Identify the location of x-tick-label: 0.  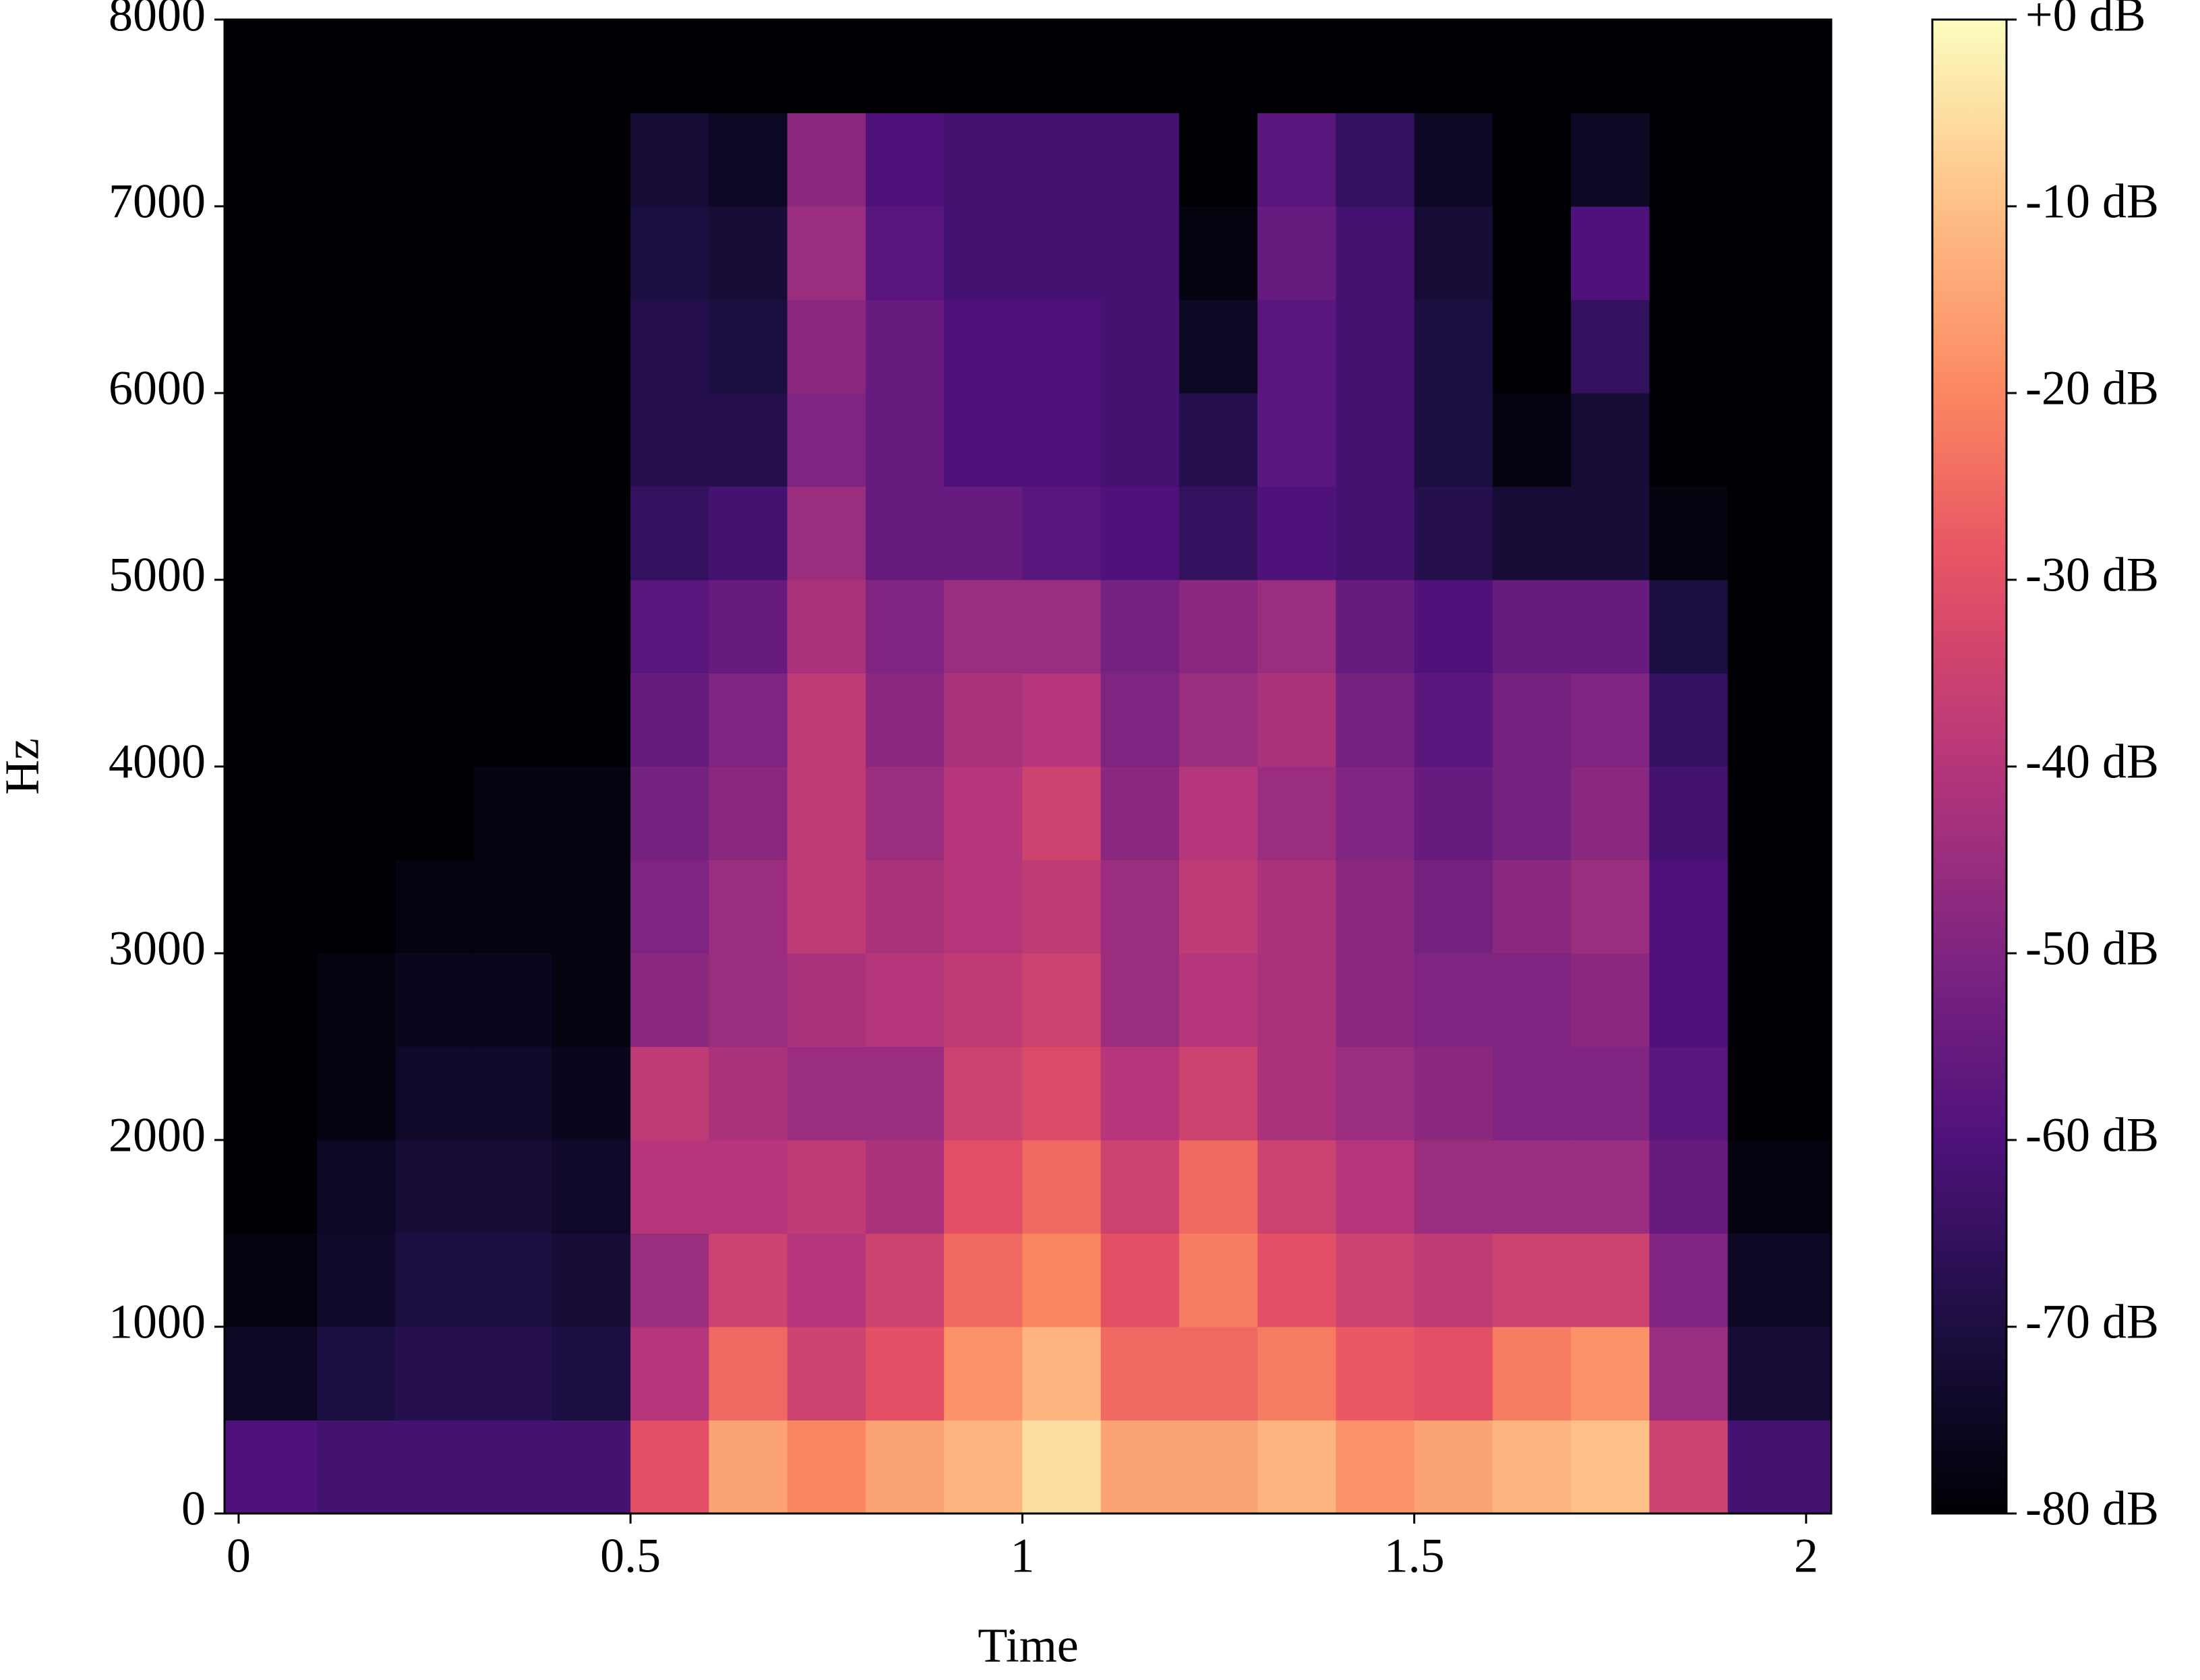
(239, 1556).